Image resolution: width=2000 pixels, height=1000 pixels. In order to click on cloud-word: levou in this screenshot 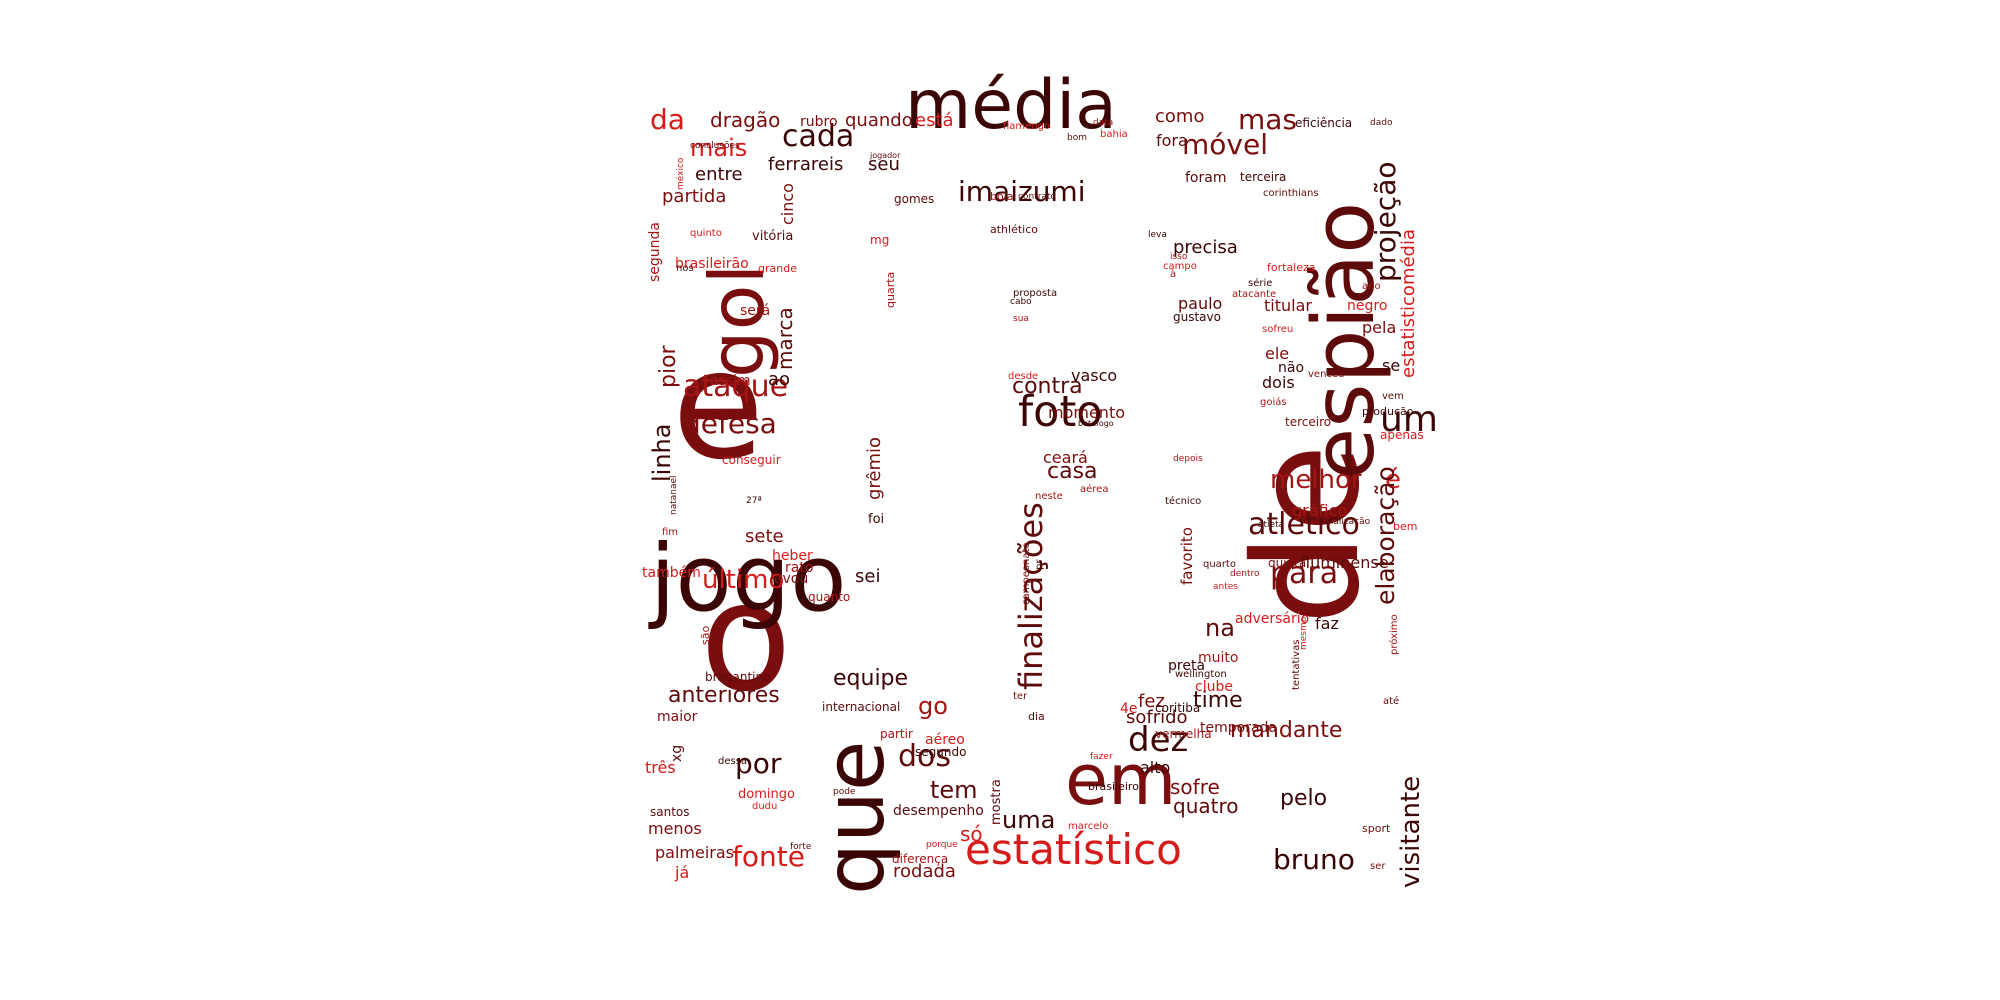, I will do `click(789, 579)`.